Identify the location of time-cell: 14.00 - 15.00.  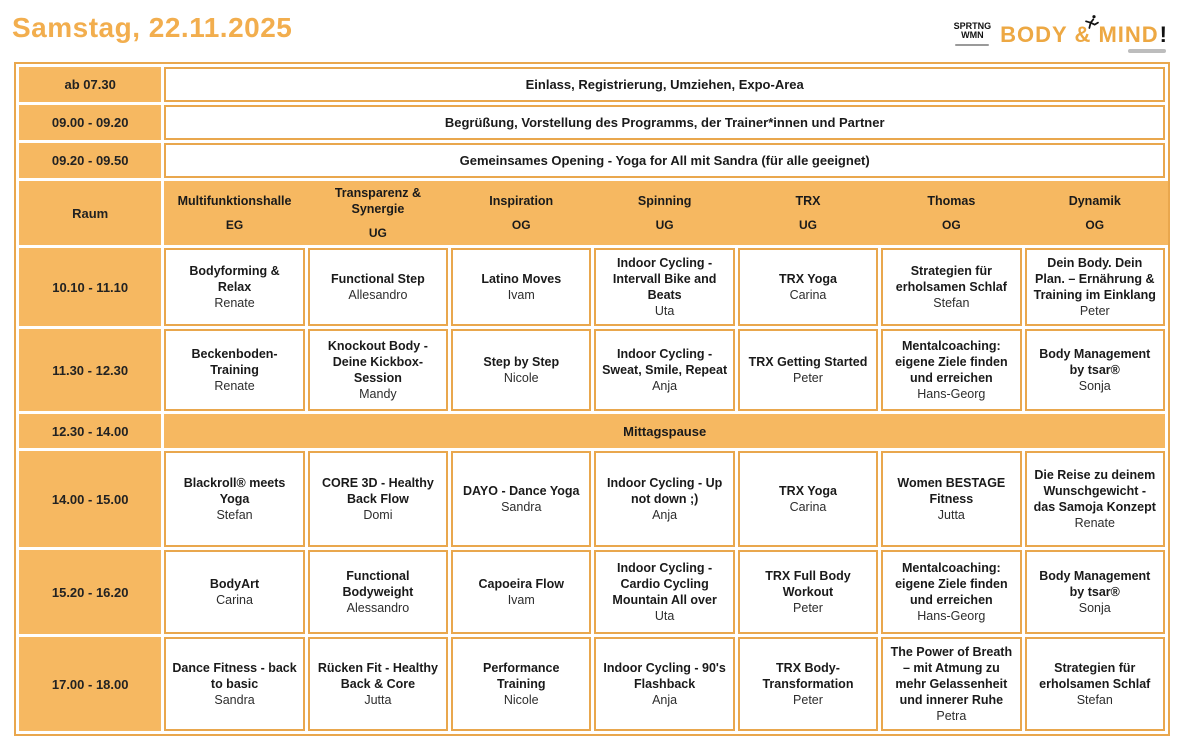
(90, 499).